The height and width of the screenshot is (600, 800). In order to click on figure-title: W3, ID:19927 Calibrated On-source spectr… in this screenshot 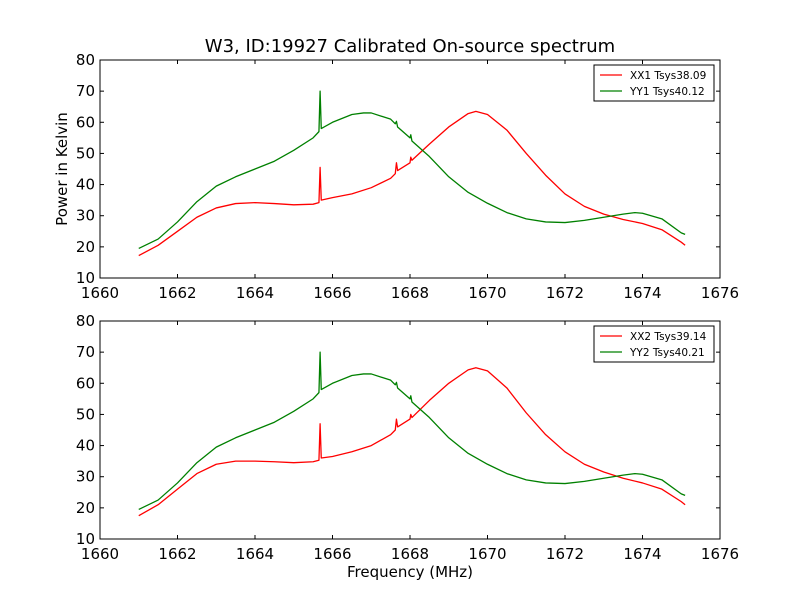, I will do `click(410, 46)`.